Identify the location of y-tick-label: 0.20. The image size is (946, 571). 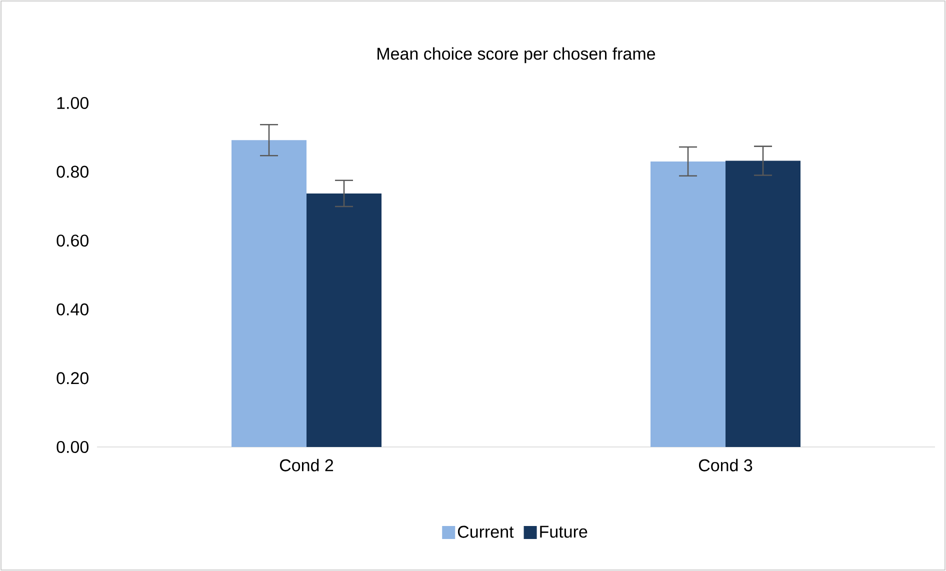
(72, 378).